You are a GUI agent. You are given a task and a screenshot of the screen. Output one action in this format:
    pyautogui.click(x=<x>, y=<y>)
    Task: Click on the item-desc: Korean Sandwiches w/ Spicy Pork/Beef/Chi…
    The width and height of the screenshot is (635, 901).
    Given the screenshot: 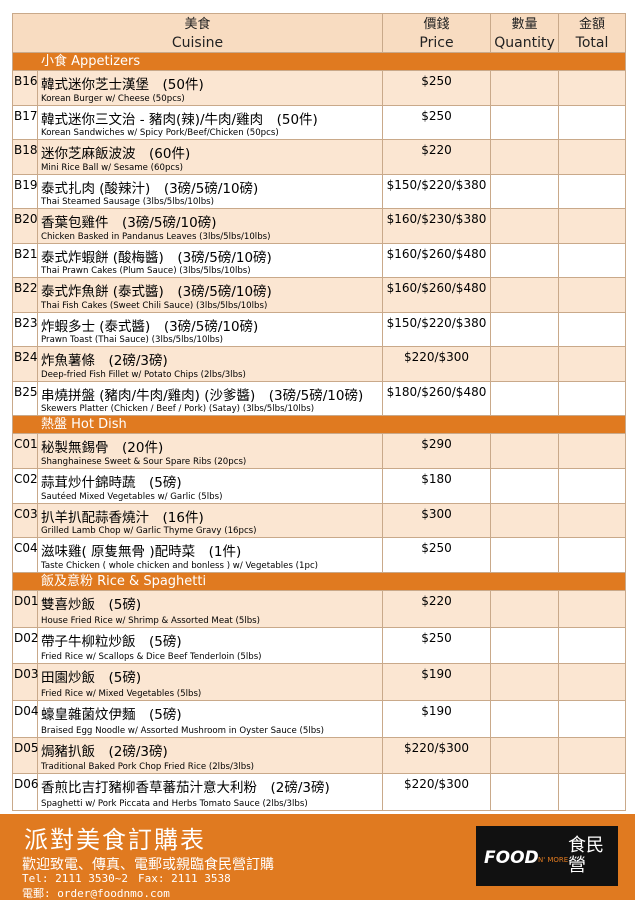 What is the action you would take?
    pyautogui.click(x=160, y=133)
    